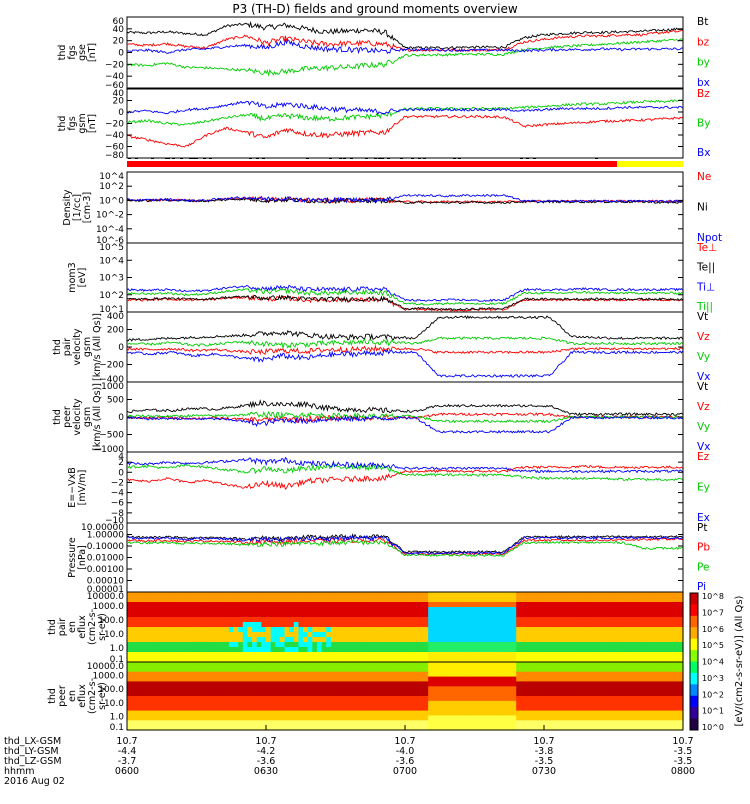 The width and height of the screenshot is (750, 804). Describe the element at coordinates (114, 125) in the screenshot. I see `y-tick-label: −20` at that location.